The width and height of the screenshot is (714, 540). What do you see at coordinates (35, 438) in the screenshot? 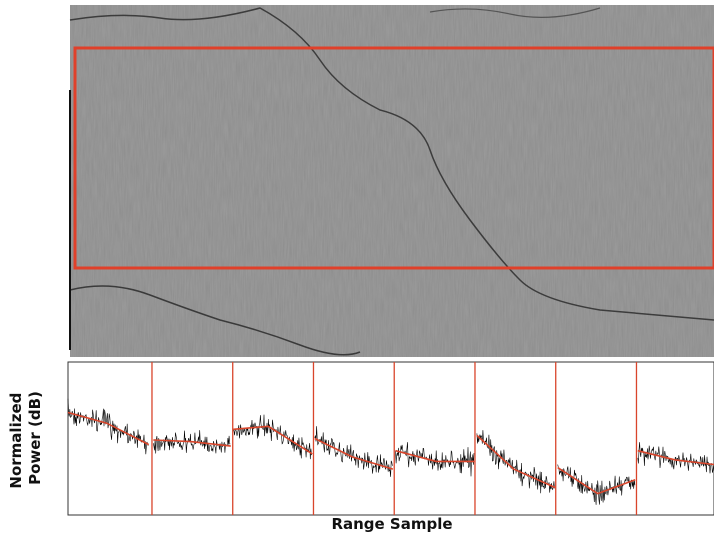
I see `y-label-line: Power (dB)` at bounding box center [35, 438].